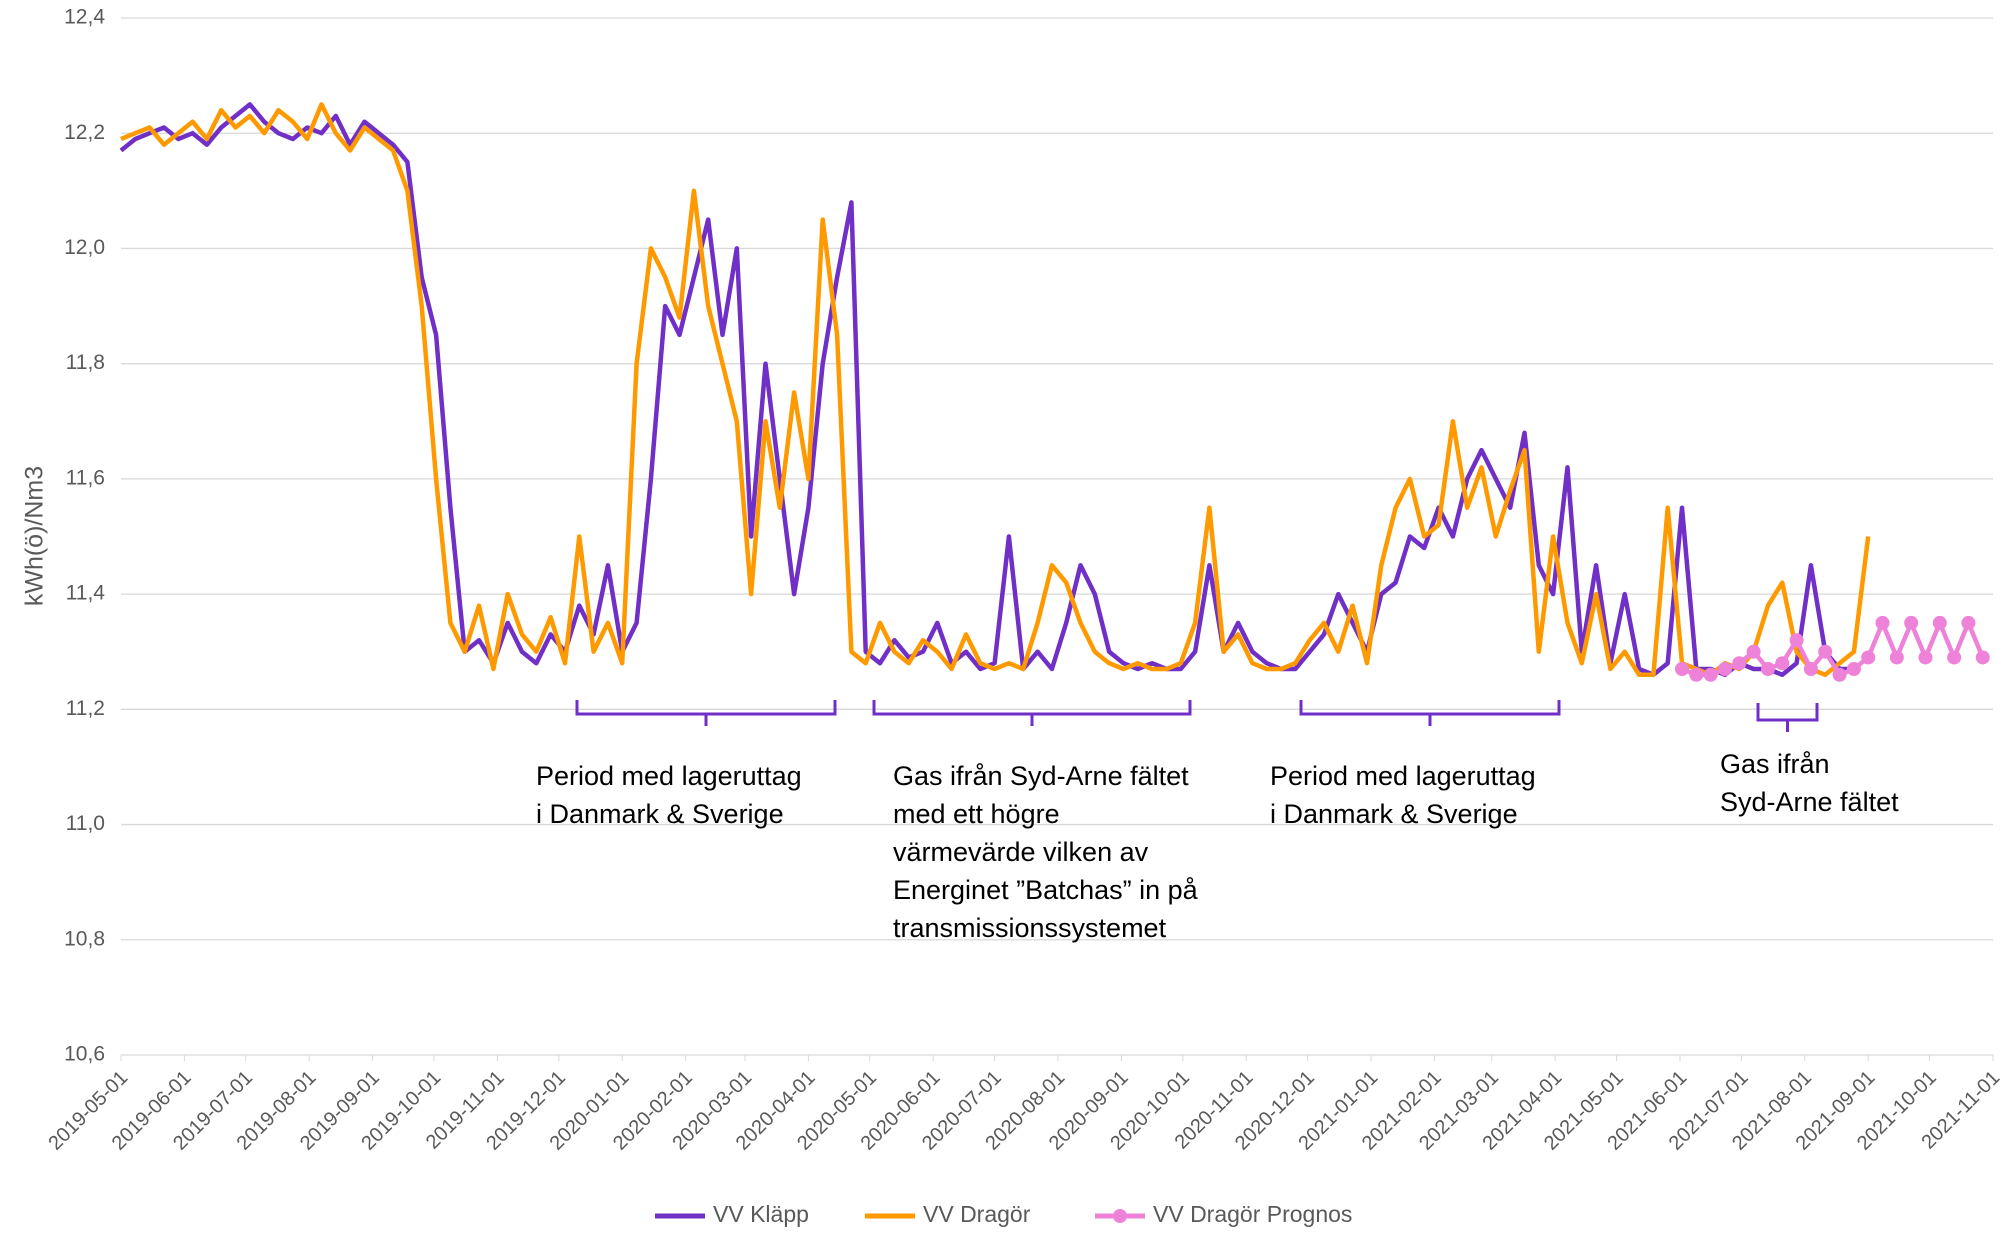  Describe the element at coordinates (976, 814) in the screenshot. I see `annotation-text: med ett högre` at that location.